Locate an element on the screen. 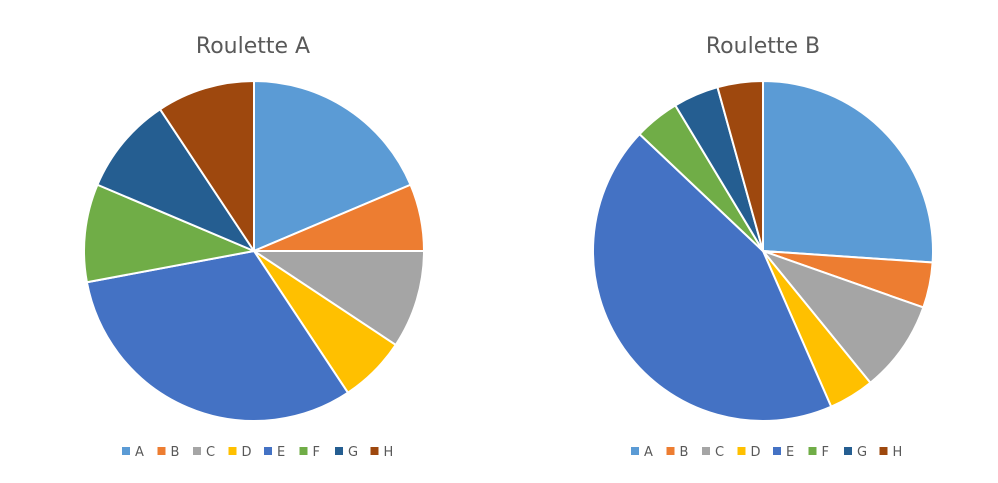 This screenshot has width=998, height=483. pie-slice-f is located at coordinates (169, 233).